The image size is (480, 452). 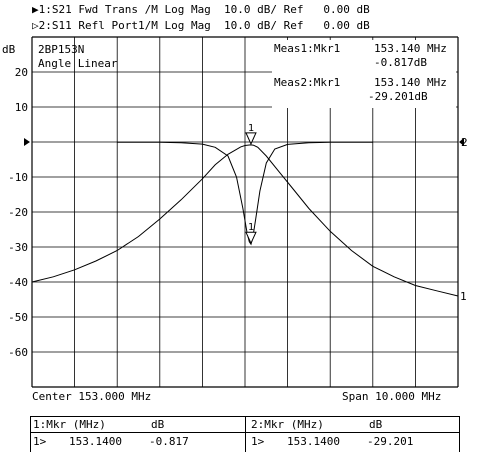 What do you see at coordinates (21, 107) in the screenshot?
I see `y-tick-label: 10` at bounding box center [21, 107].